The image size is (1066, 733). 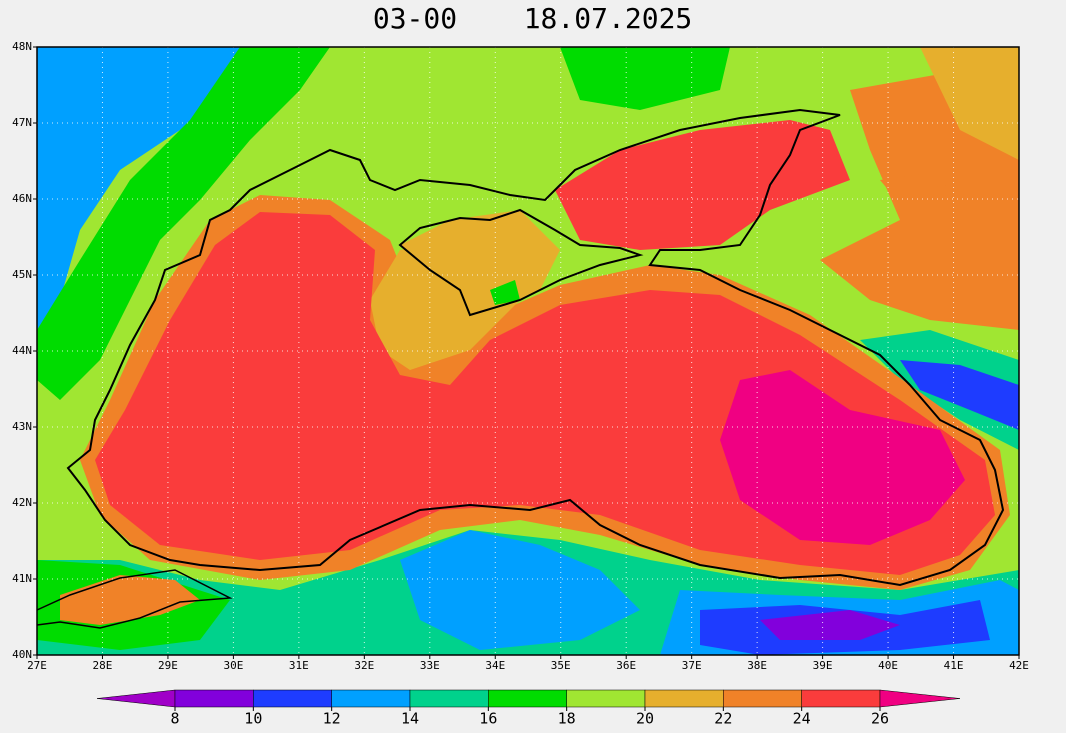 I want to click on x-tick-label: 38E, so click(x=757, y=665).